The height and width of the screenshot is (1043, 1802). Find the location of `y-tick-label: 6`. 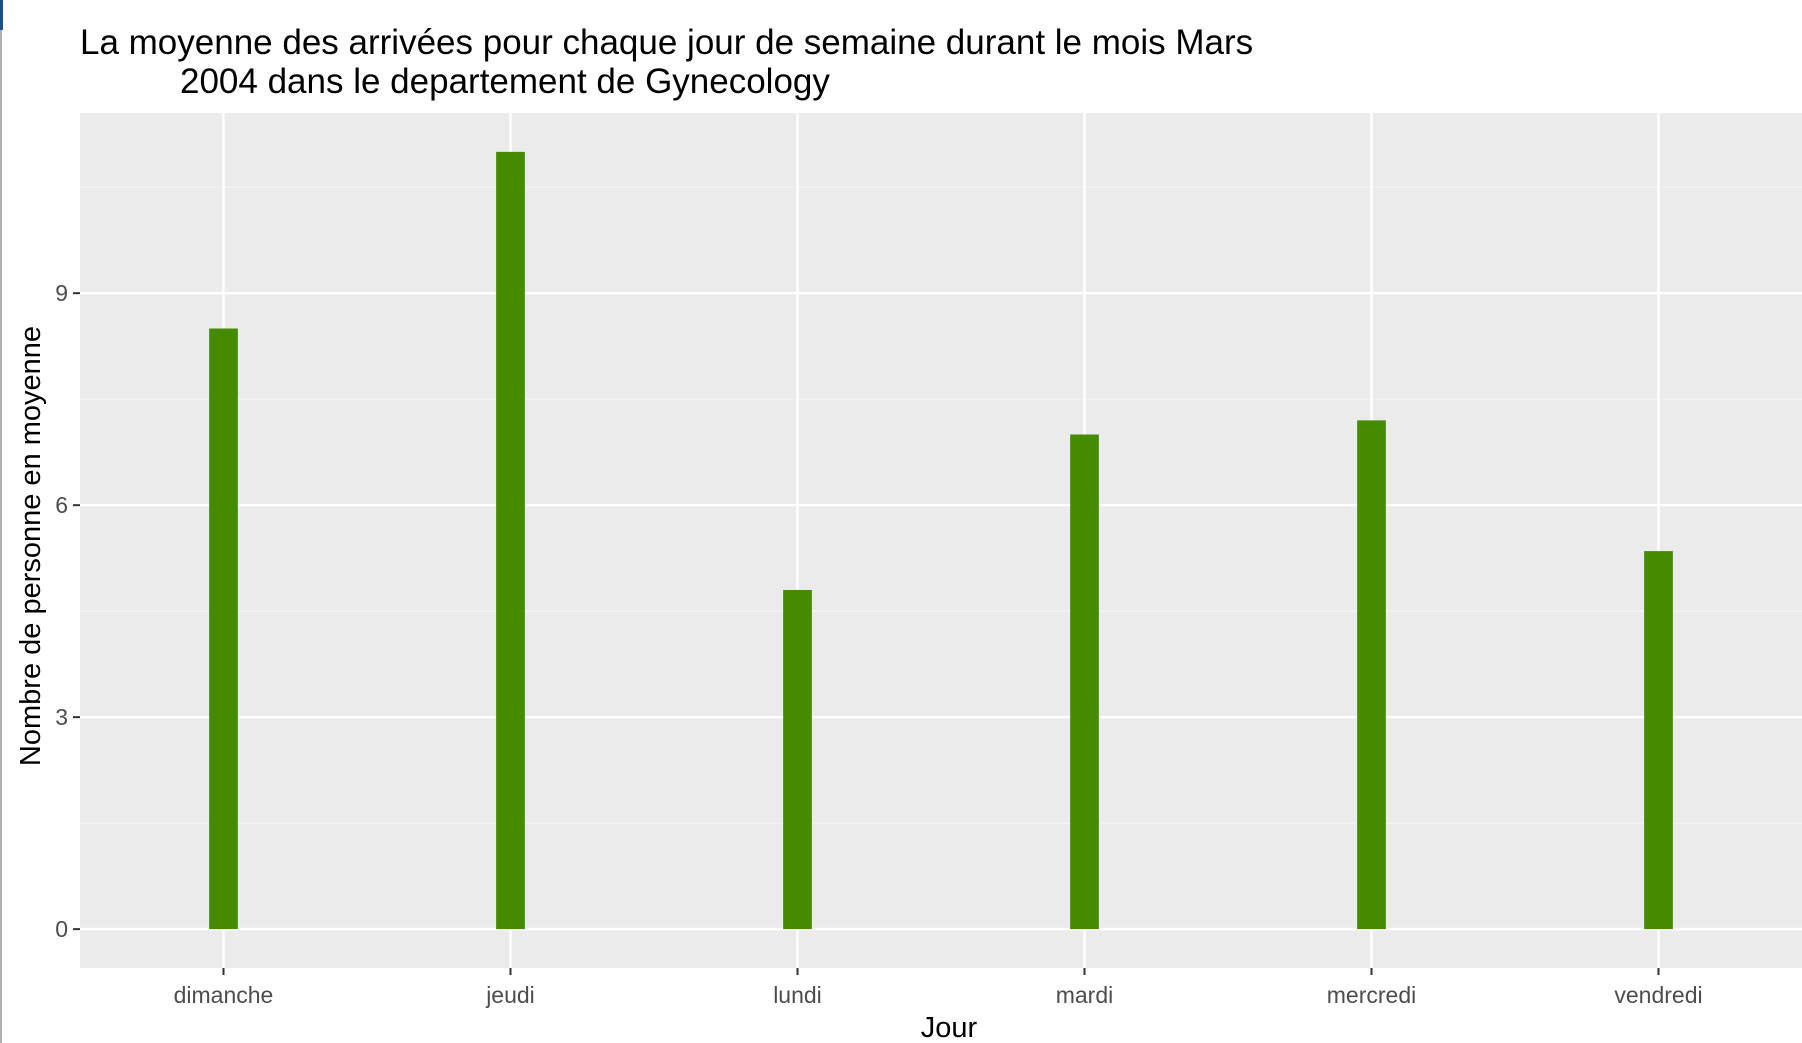

y-tick-label: 6 is located at coordinates (61, 505).